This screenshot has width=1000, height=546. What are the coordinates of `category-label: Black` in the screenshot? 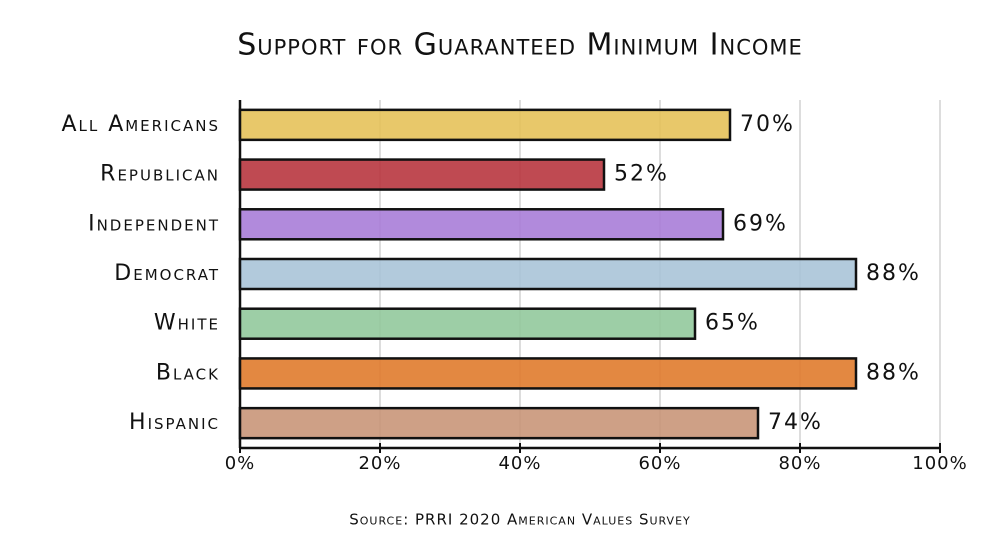 It's located at (188, 372).